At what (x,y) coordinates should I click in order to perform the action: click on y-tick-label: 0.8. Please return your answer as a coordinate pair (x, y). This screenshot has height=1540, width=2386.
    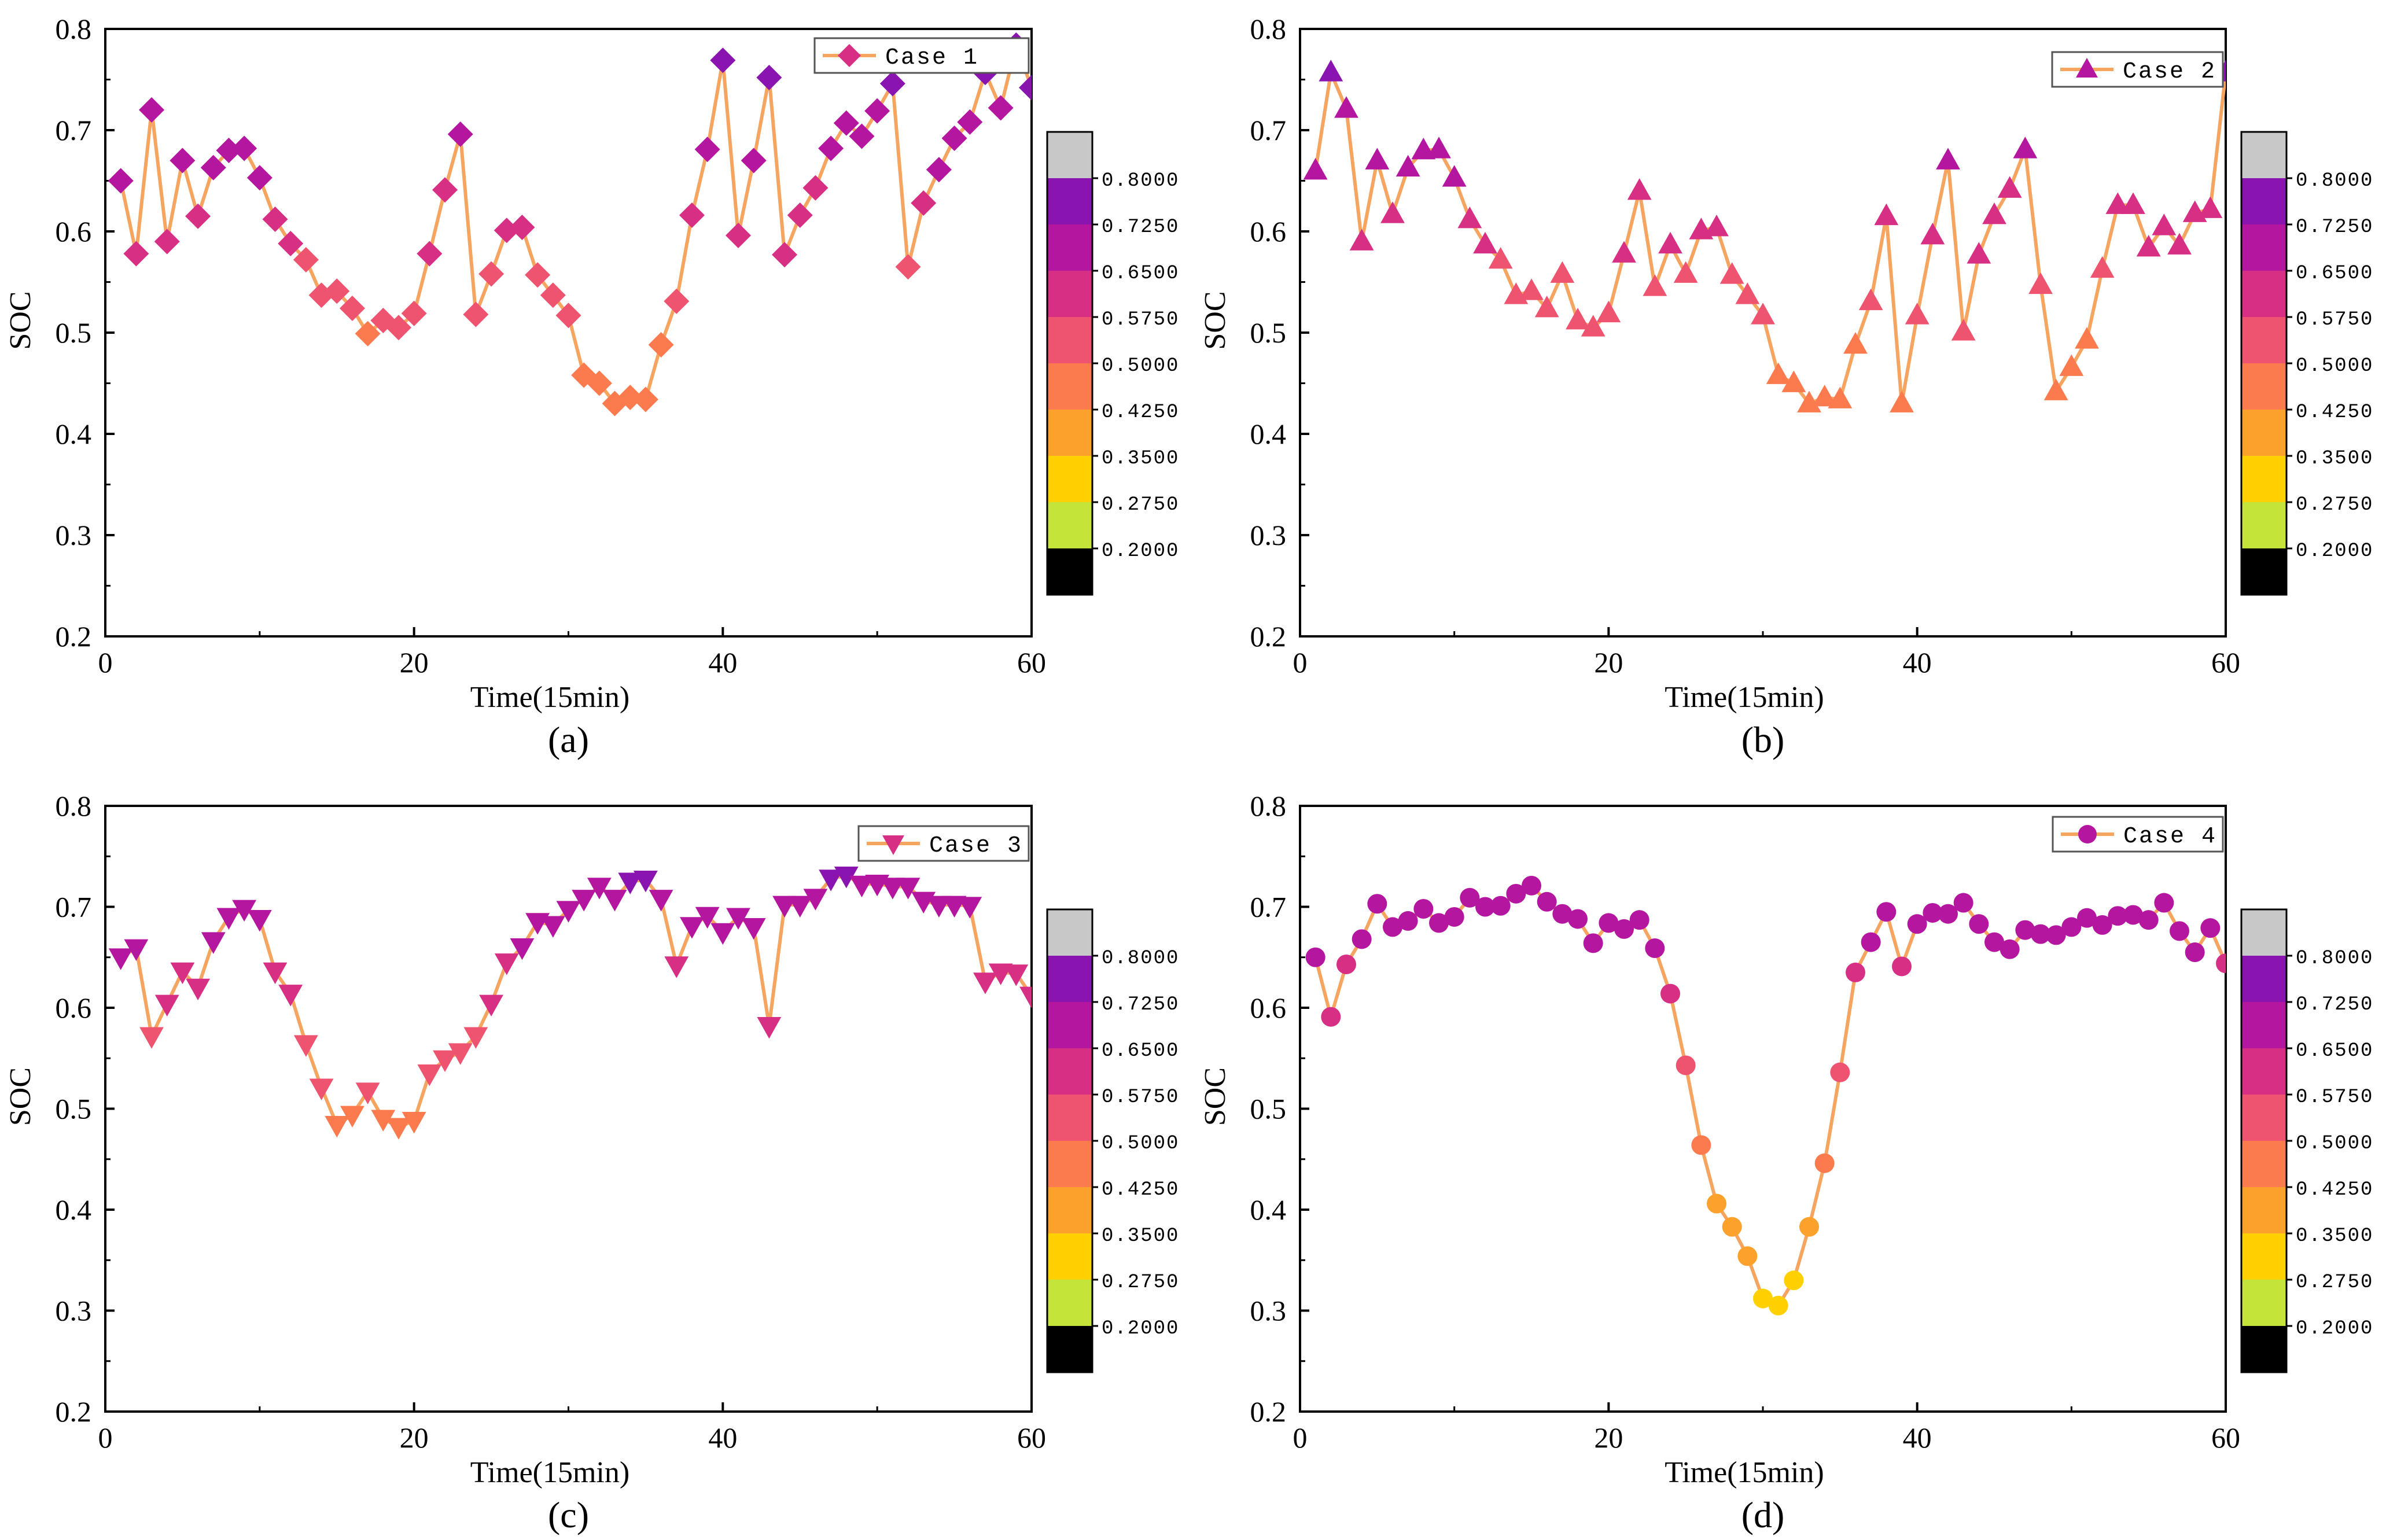
    Looking at the image, I should click on (1269, 806).